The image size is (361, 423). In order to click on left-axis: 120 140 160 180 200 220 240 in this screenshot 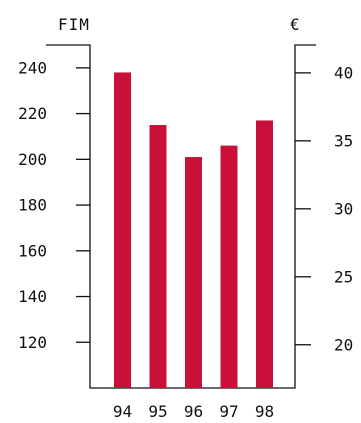, I will do `click(54, 205)`.